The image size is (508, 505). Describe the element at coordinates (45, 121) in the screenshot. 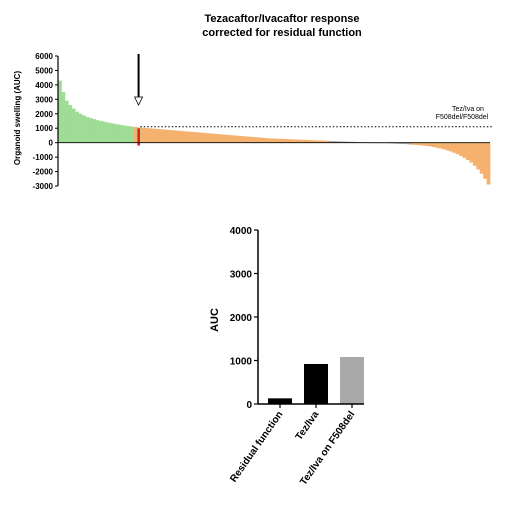

I see `y-tick-labels: 6000 5000 4000 3000 2000 1000 0 -1000 -2000 -3000` at that location.